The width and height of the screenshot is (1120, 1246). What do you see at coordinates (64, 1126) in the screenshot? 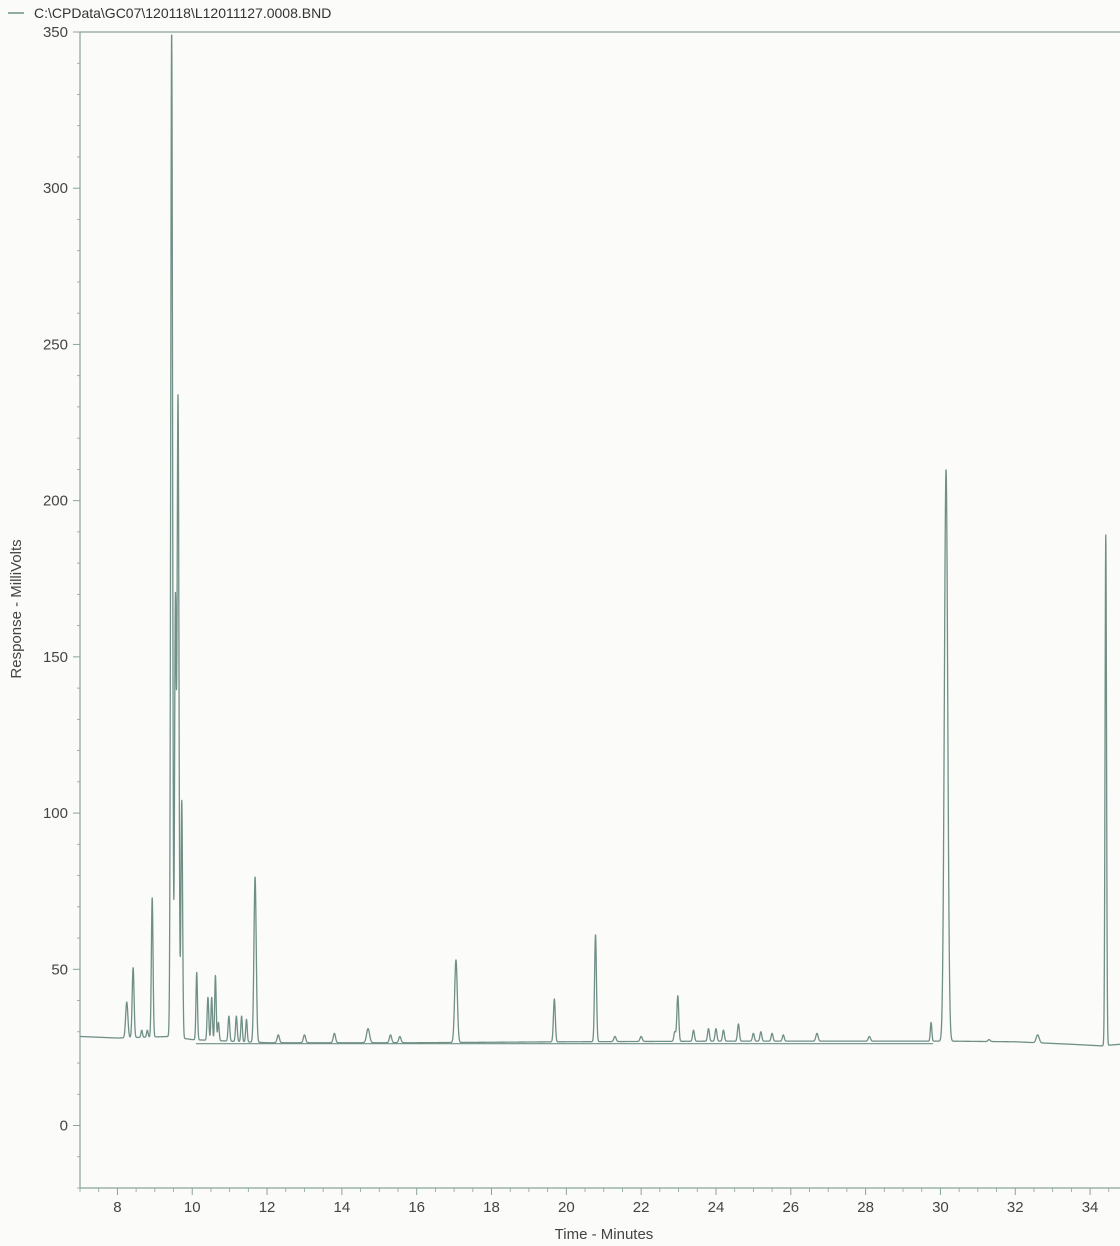
I see `y-tick-label: 0` at bounding box center [64, 1126].